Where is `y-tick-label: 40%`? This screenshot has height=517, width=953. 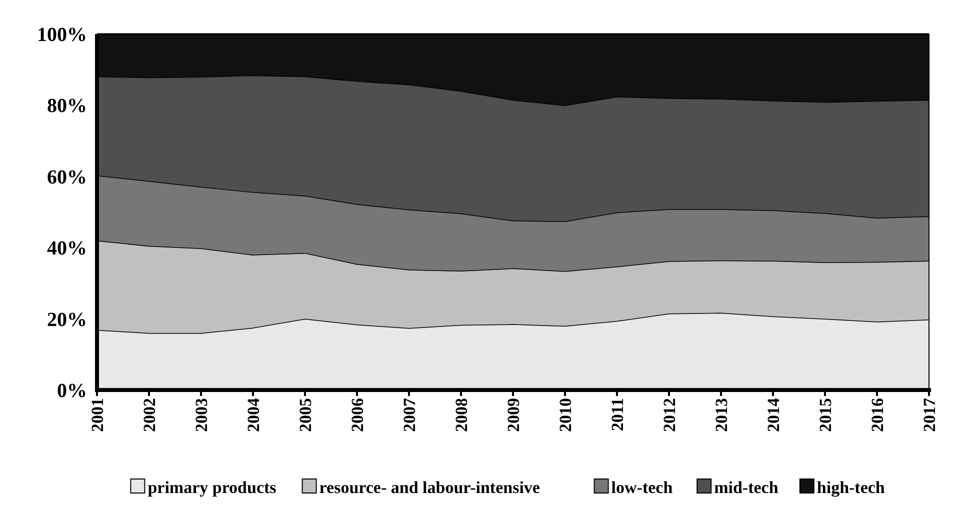
y-tick-label: 40% is located at coordinates (67, 249).